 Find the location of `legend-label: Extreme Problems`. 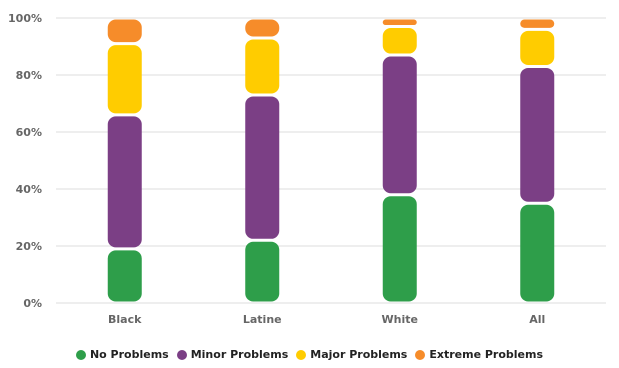

legend-label: Extreme Problems is located at coordinates (486, 354).